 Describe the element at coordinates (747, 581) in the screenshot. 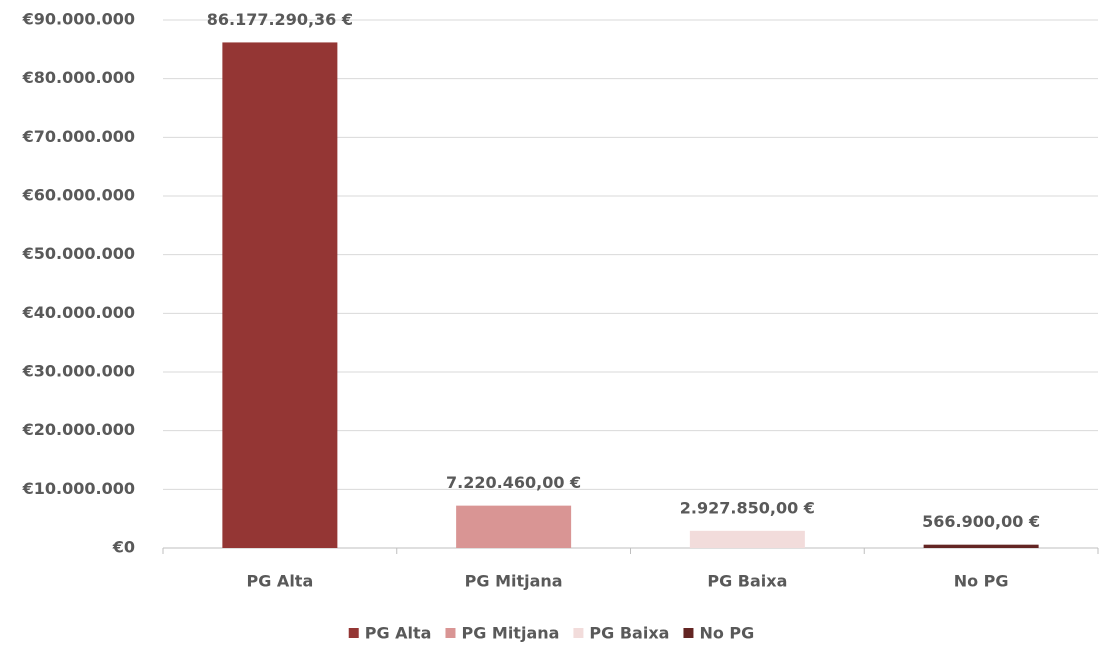

I see `x-tick-label: PG Baixa` at that location.